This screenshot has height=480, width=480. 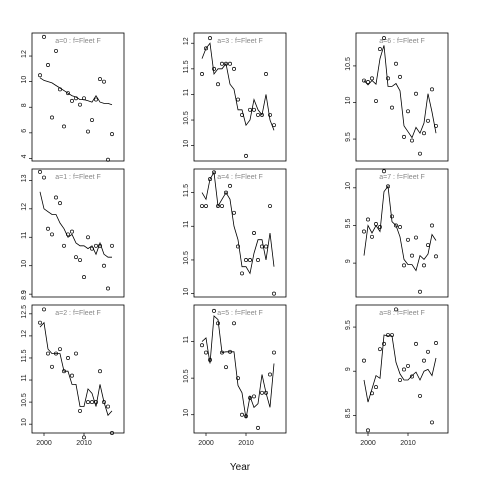 I want to click on y-tick-label: 4, so click(x=24, y=156).